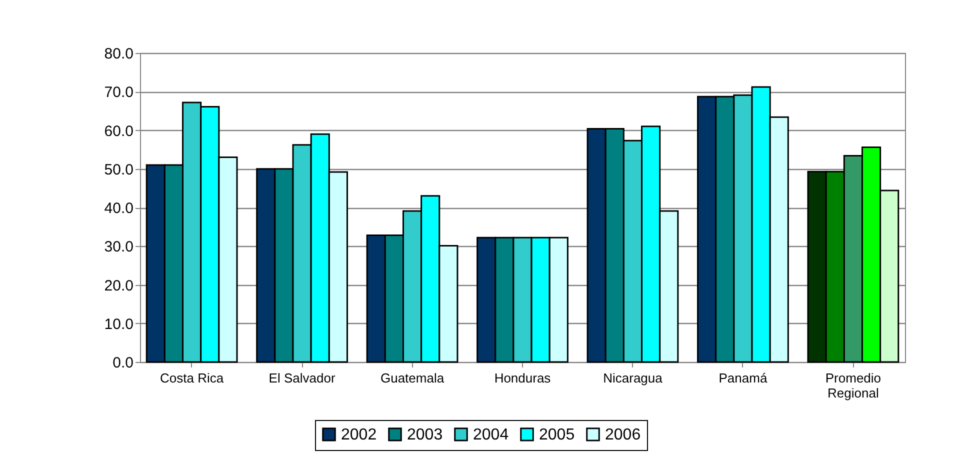 The width and height of the screenshot is (963, 473). I want to click on x-tick-label: Honduras, so click(523, 378).